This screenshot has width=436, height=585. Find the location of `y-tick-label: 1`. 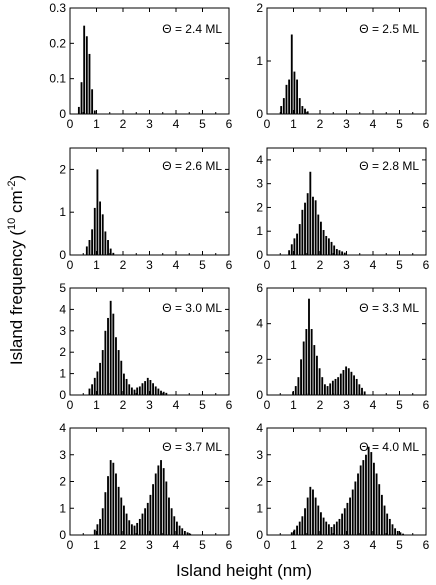

y-tick-label: 1 is located at coordinates (62, 374).